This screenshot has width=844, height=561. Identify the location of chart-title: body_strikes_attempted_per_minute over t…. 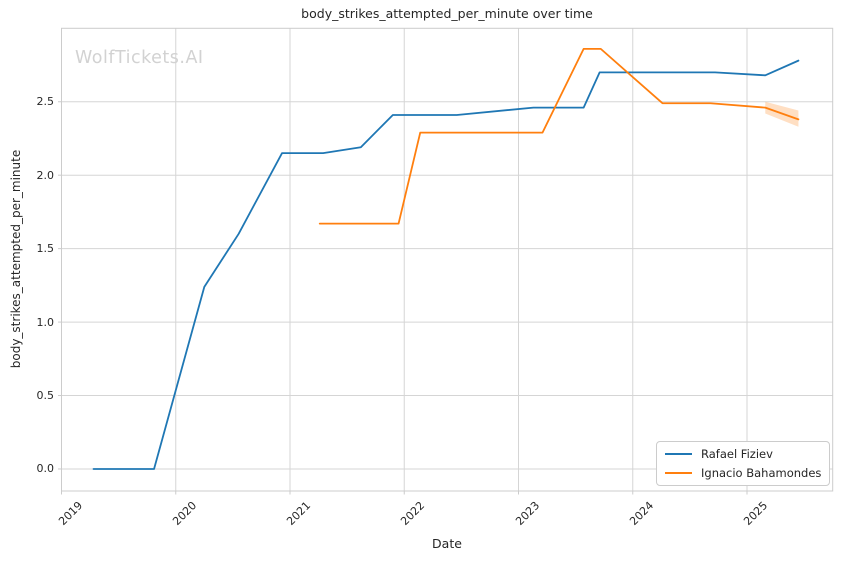
(447, 13).